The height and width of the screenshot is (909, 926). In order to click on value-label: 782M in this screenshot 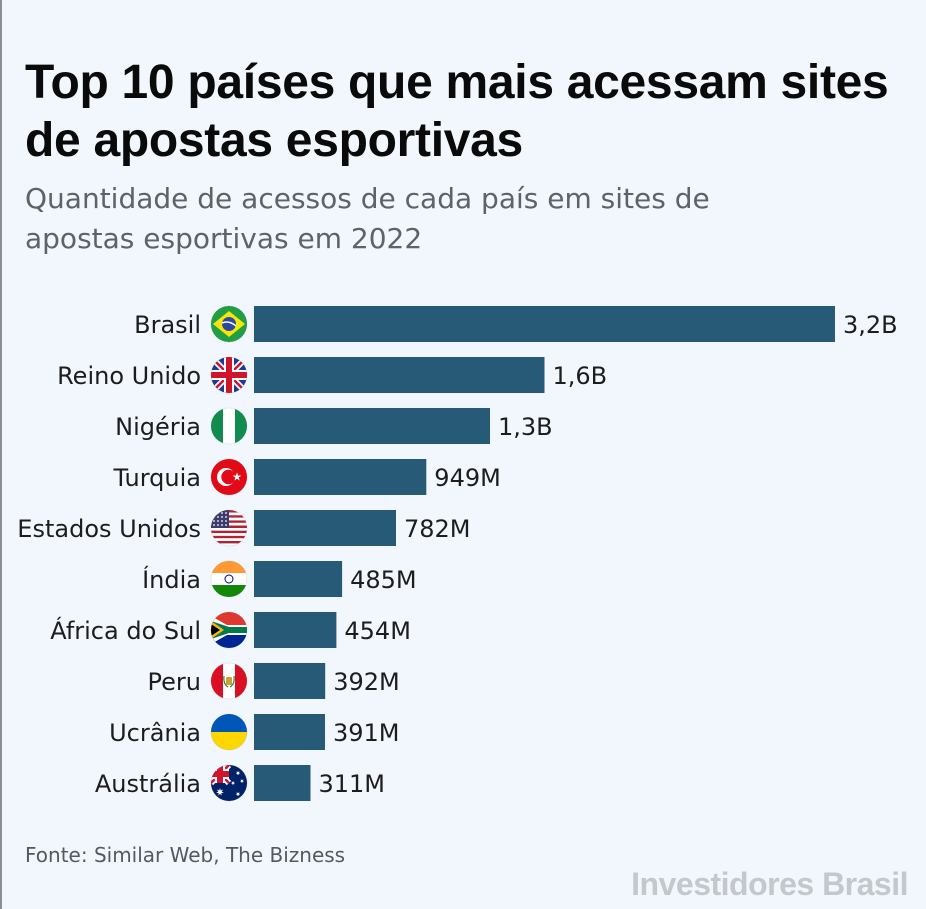, I will do `click(437, 529)`.